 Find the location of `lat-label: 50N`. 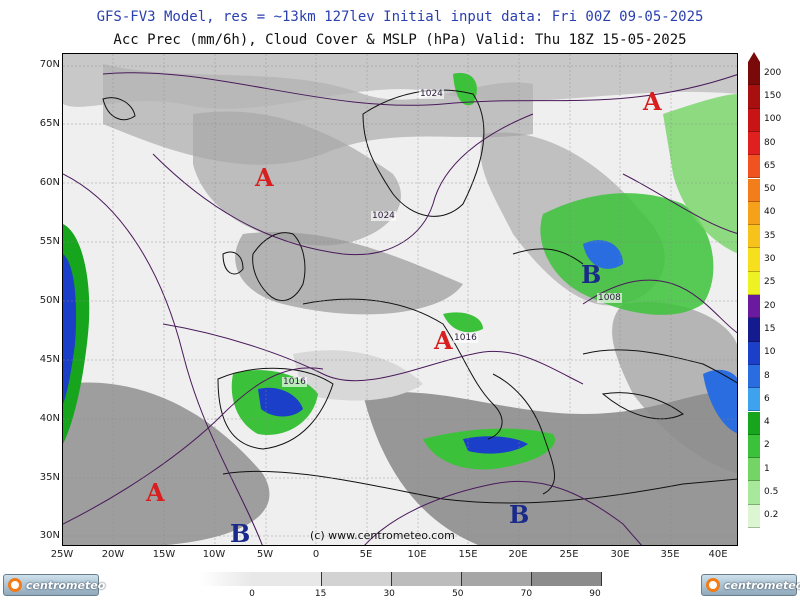

lat-label: 50N is located at coordinates (49, 300).